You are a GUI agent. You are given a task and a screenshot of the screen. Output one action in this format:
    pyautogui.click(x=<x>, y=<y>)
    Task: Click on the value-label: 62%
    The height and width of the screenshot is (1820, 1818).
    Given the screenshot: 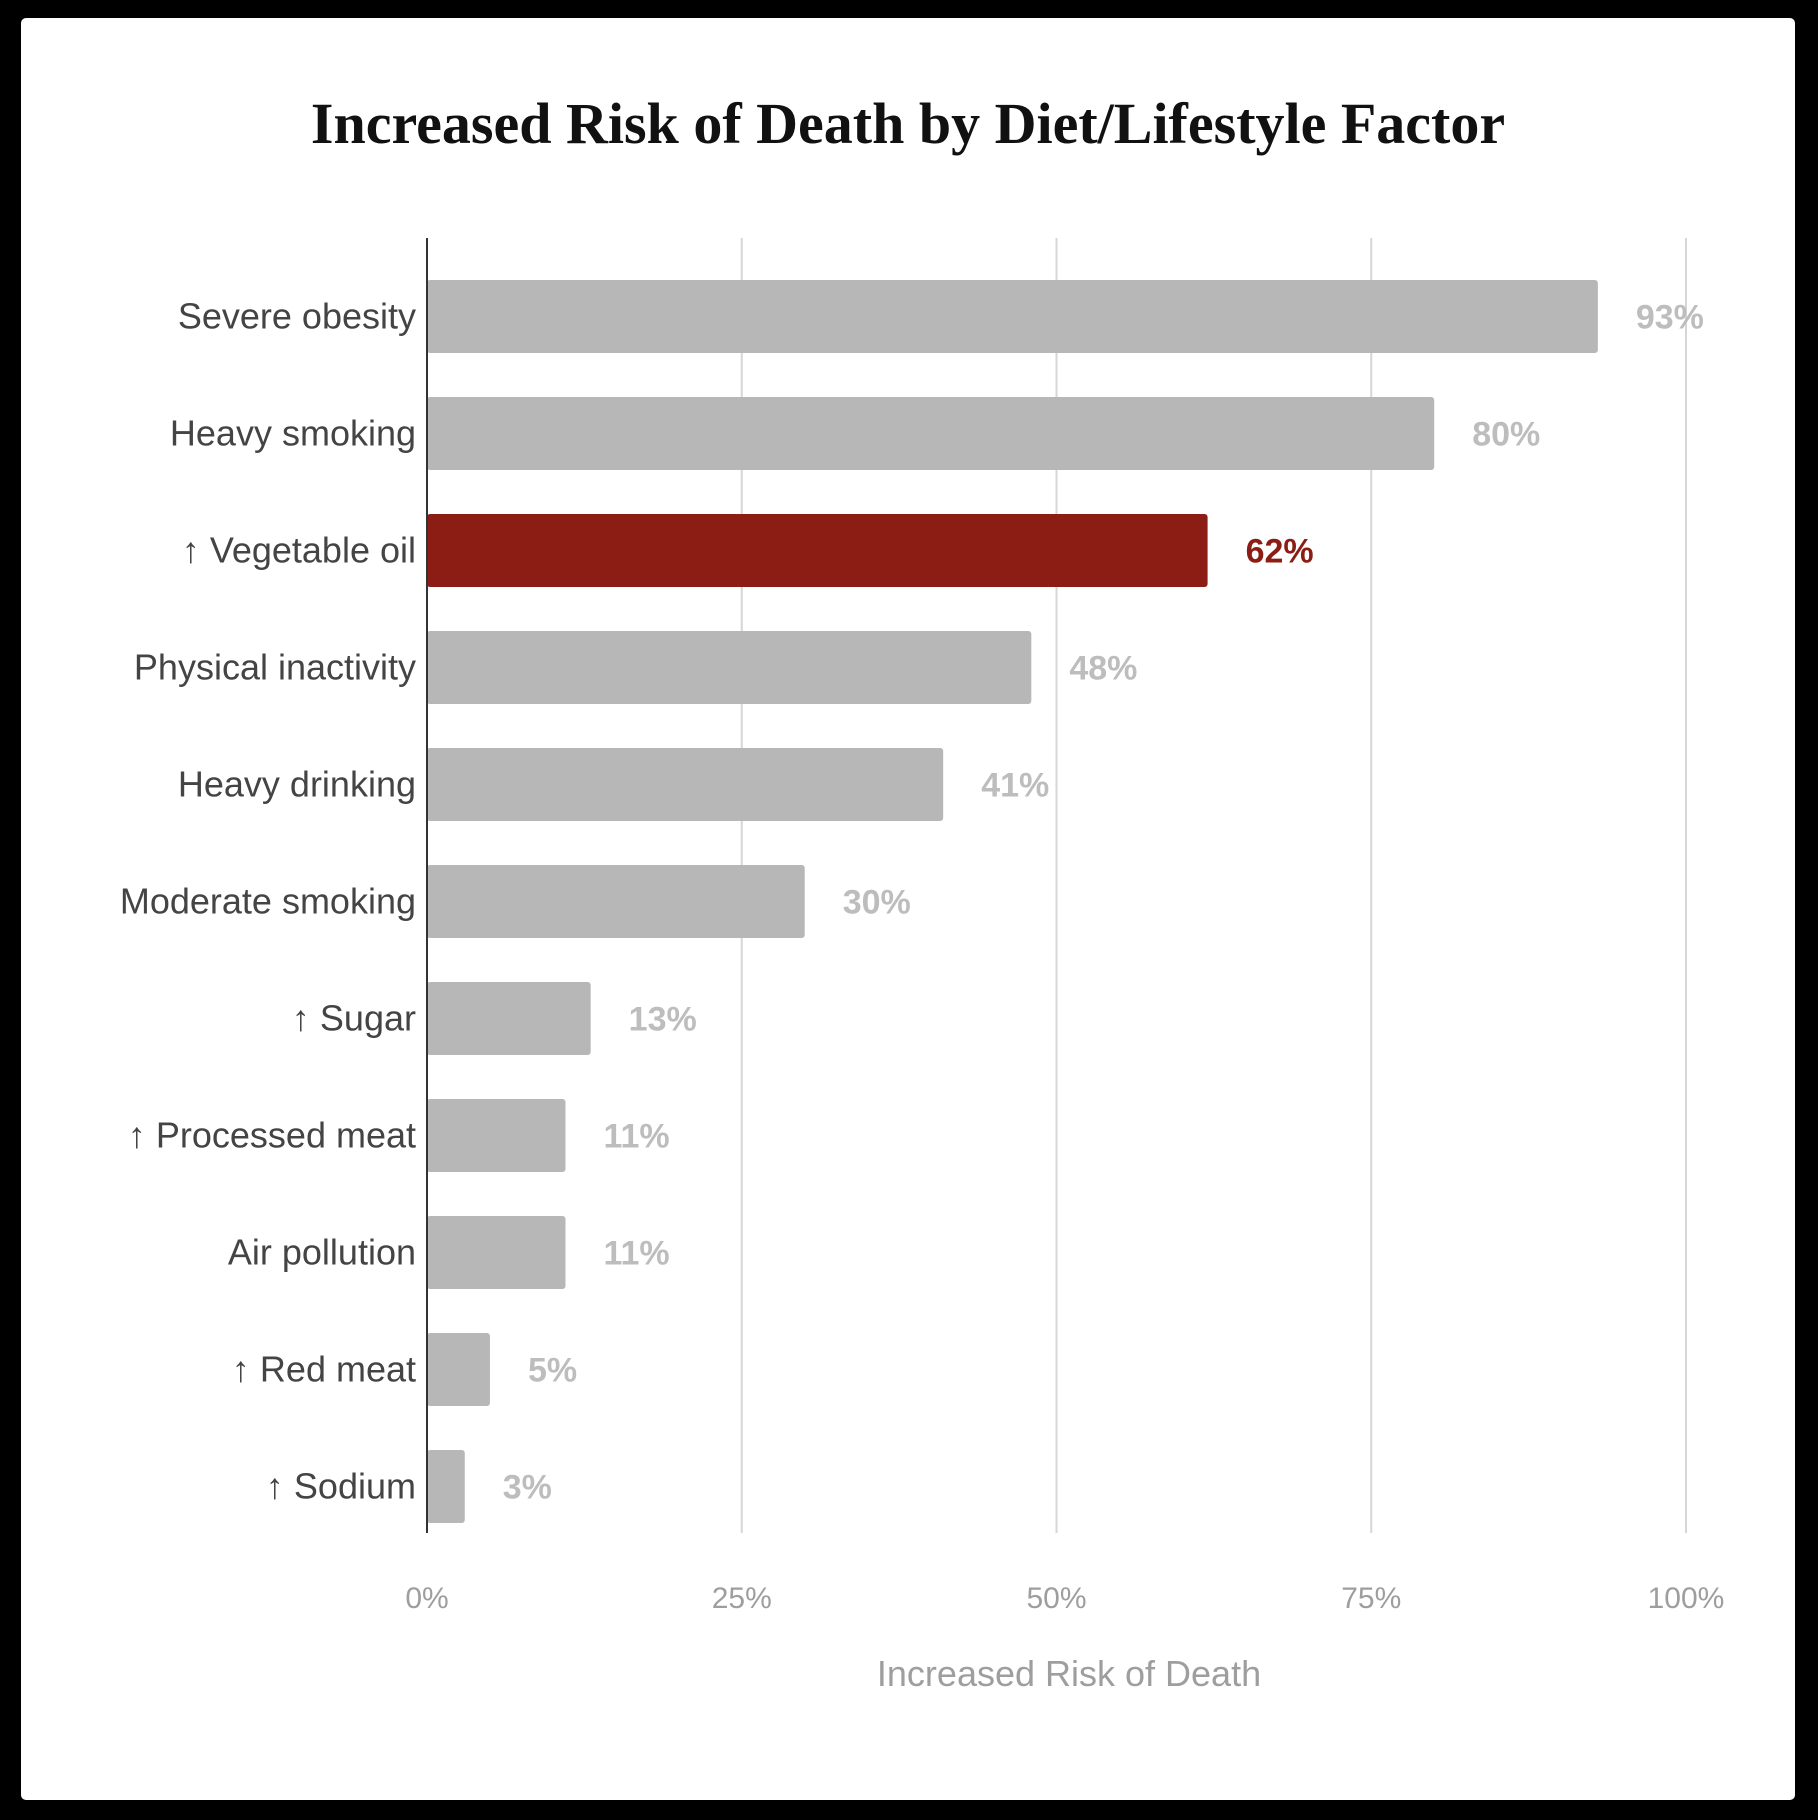 What is the action you would take?
    pyautogui.click(x=1280, y=552)
    